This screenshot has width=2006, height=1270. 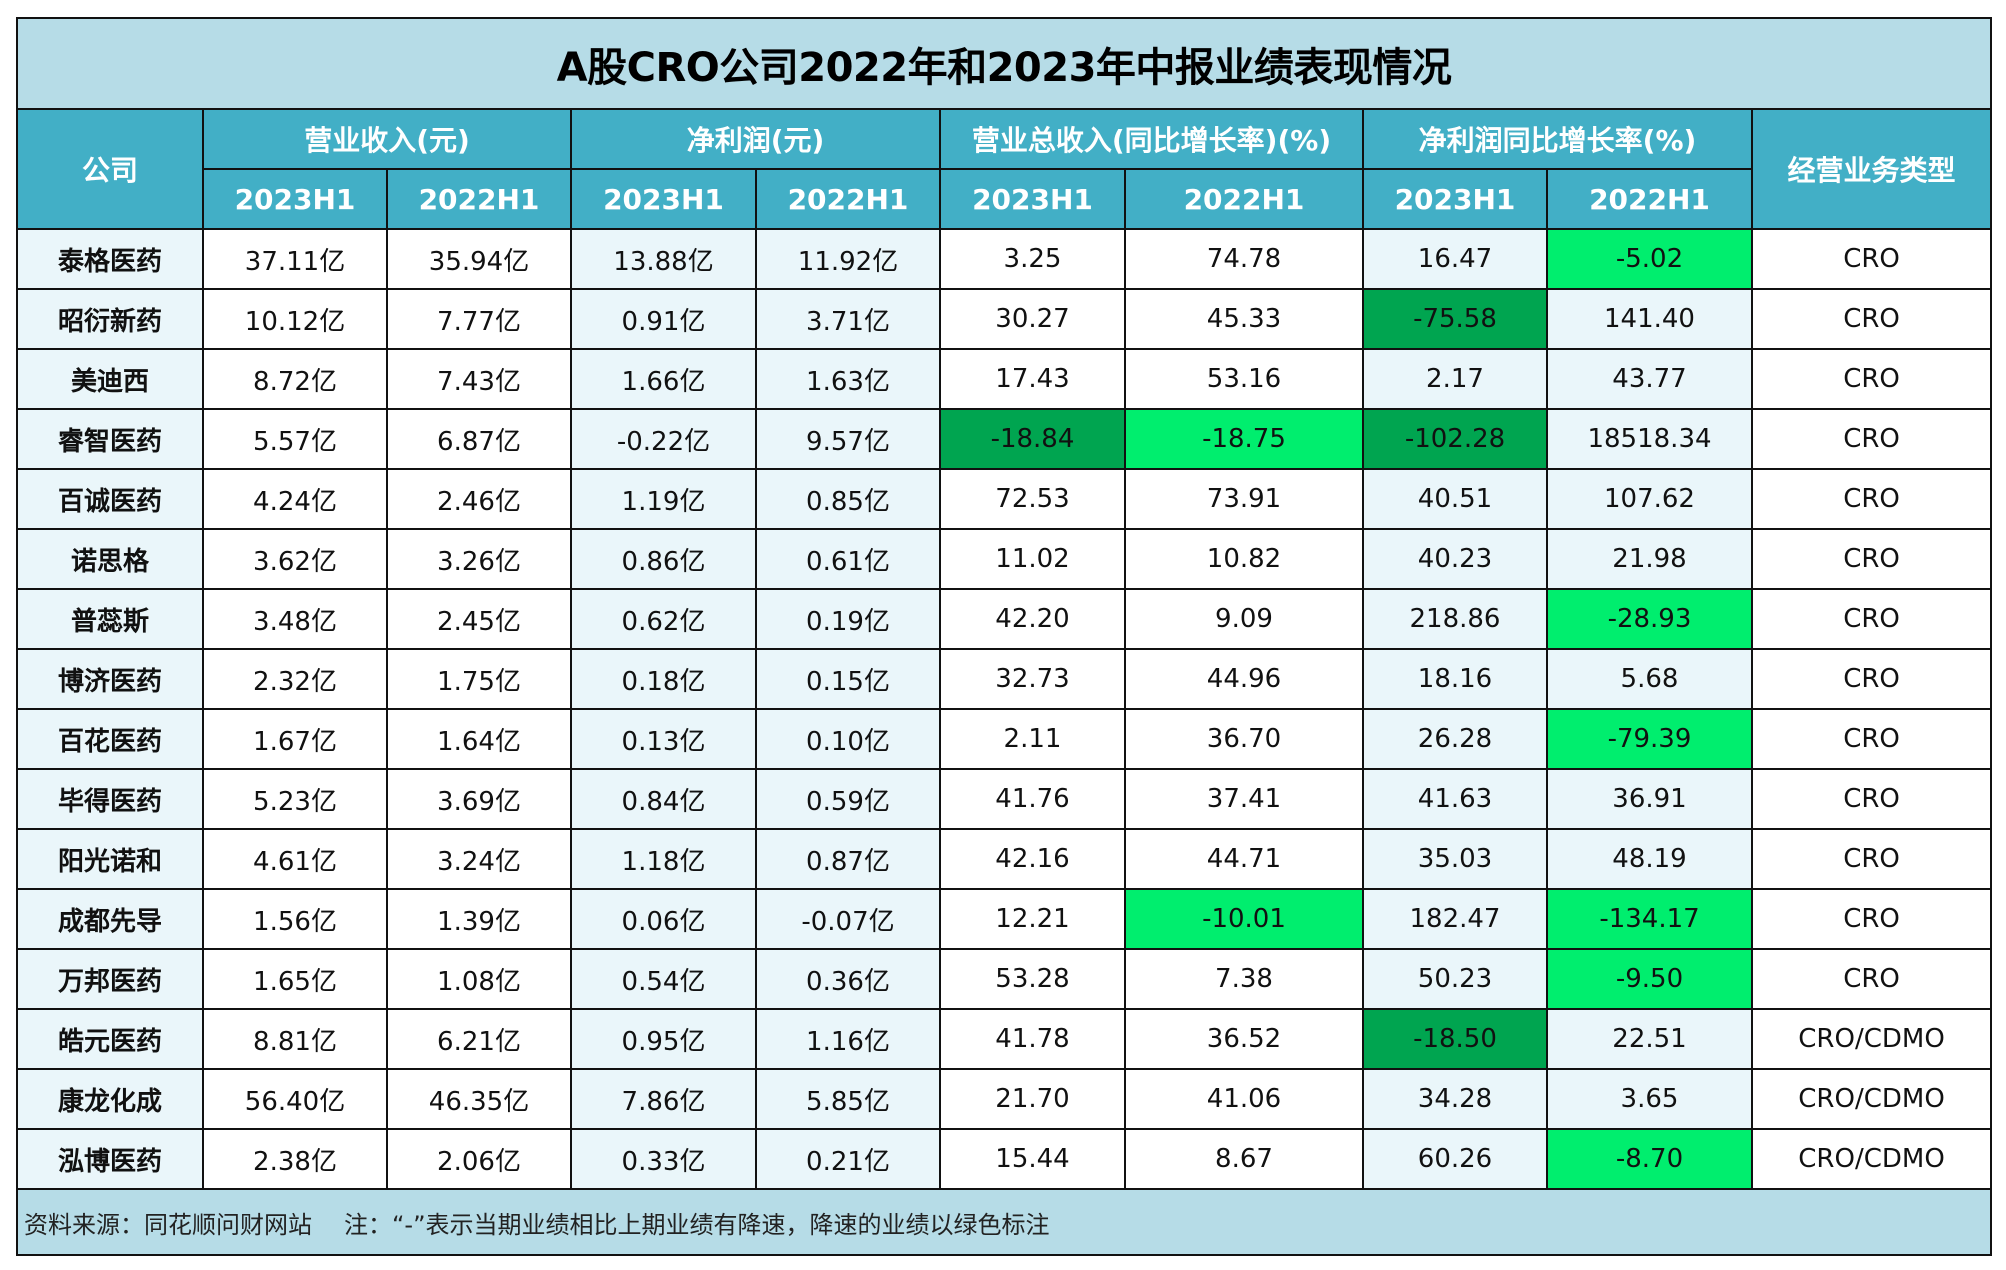 I want to click on company-cell: 博济医药, so click(x=110, y=679).